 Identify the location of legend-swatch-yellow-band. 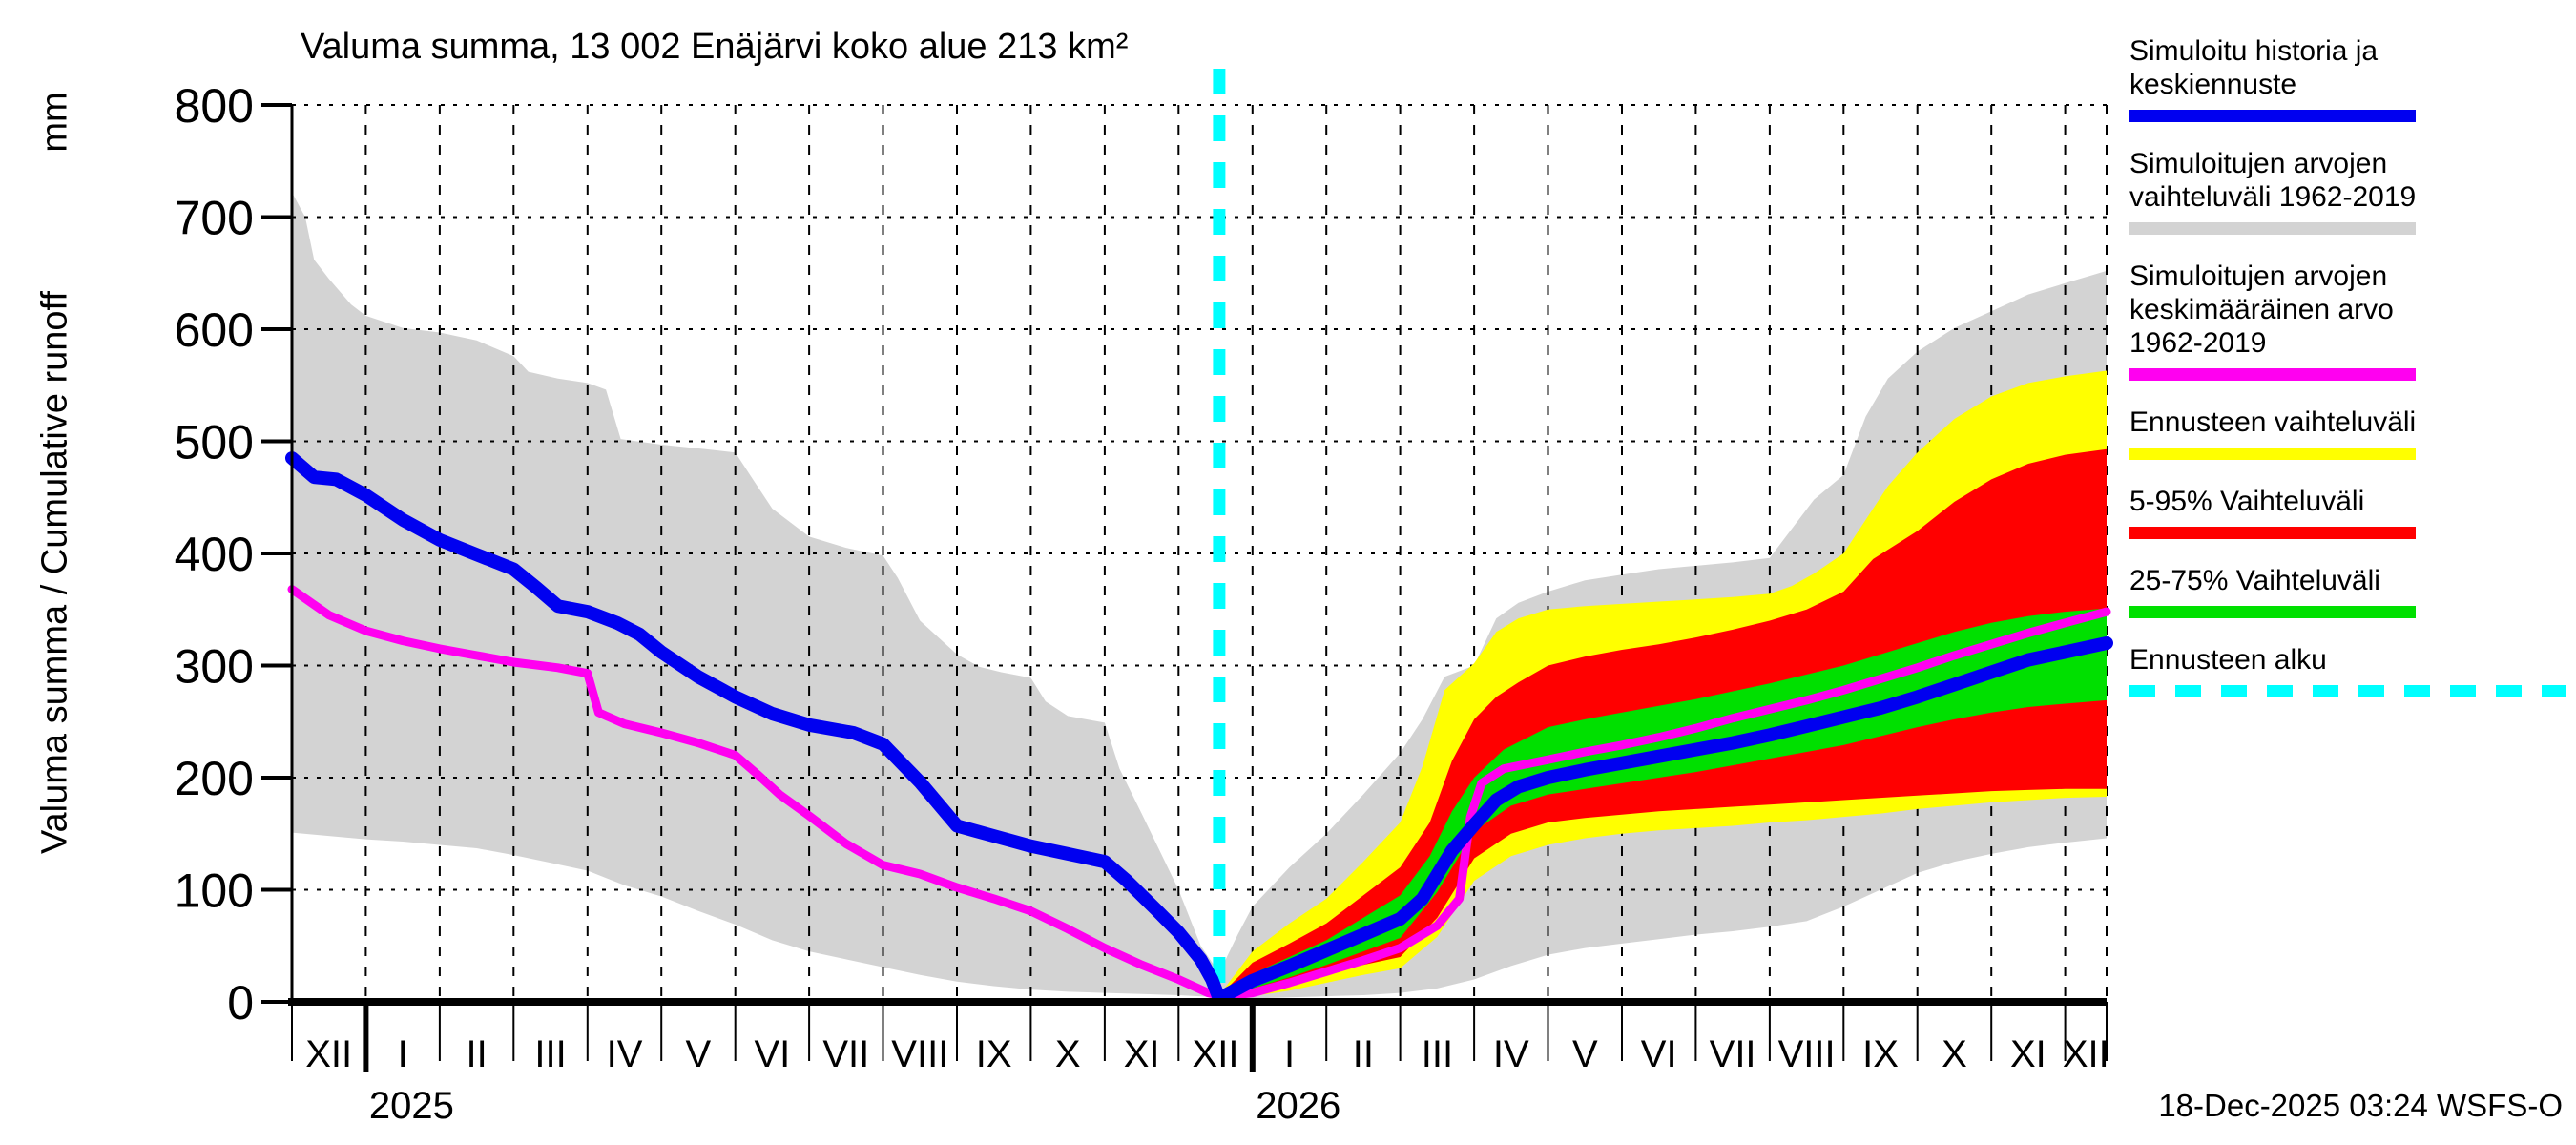
(2272, 454).